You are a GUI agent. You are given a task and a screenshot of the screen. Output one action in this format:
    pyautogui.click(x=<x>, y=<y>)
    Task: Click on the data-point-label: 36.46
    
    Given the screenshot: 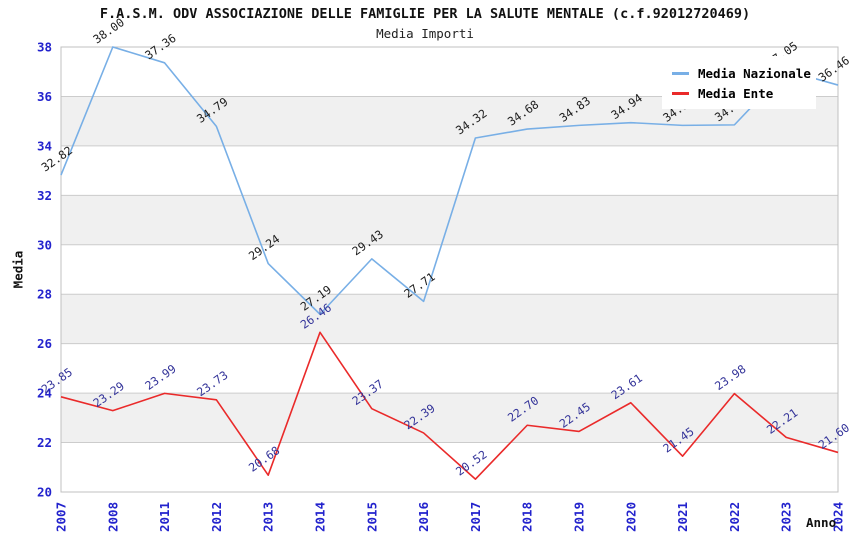 What is the action you would take?
    pyautogui.click(x=833, y=68)
    